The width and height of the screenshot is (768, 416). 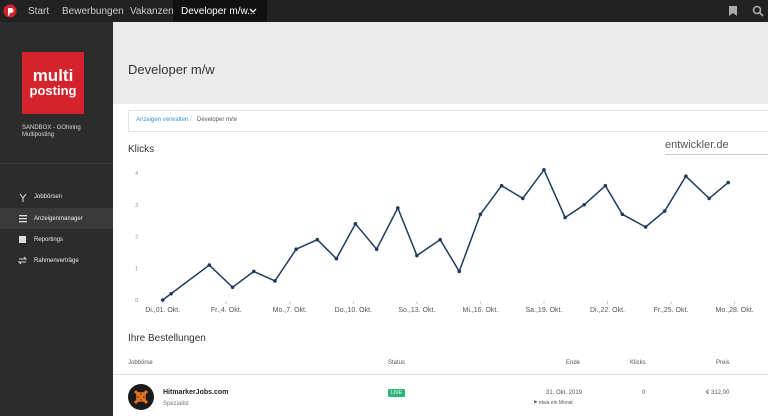 I want to click on x-tick-label: Di.,22. Okt., so click(x=607, y=310).